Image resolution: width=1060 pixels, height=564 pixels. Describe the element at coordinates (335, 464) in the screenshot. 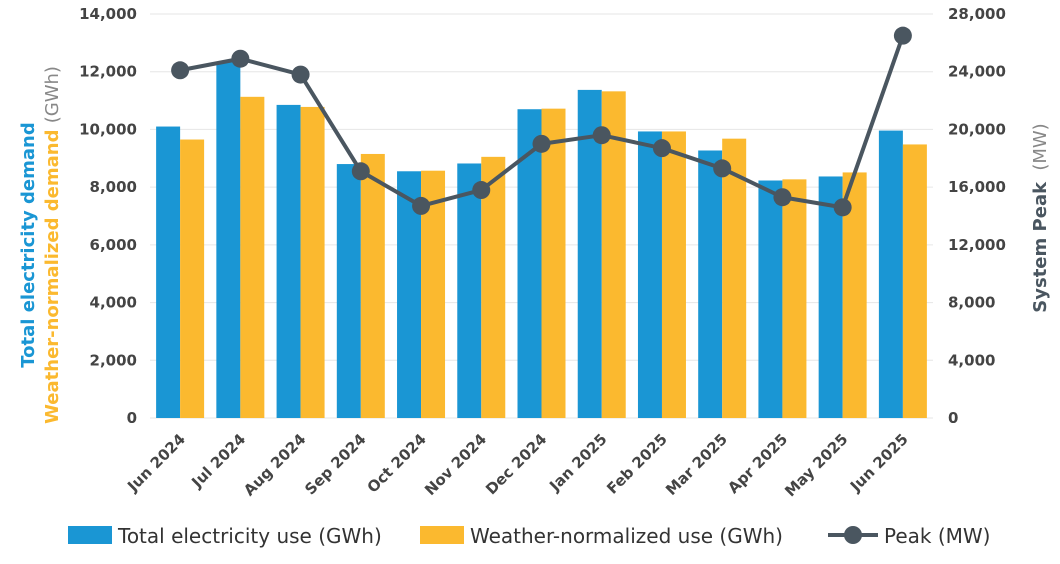

I see `x-tick-label: Sep 2024` at that location.